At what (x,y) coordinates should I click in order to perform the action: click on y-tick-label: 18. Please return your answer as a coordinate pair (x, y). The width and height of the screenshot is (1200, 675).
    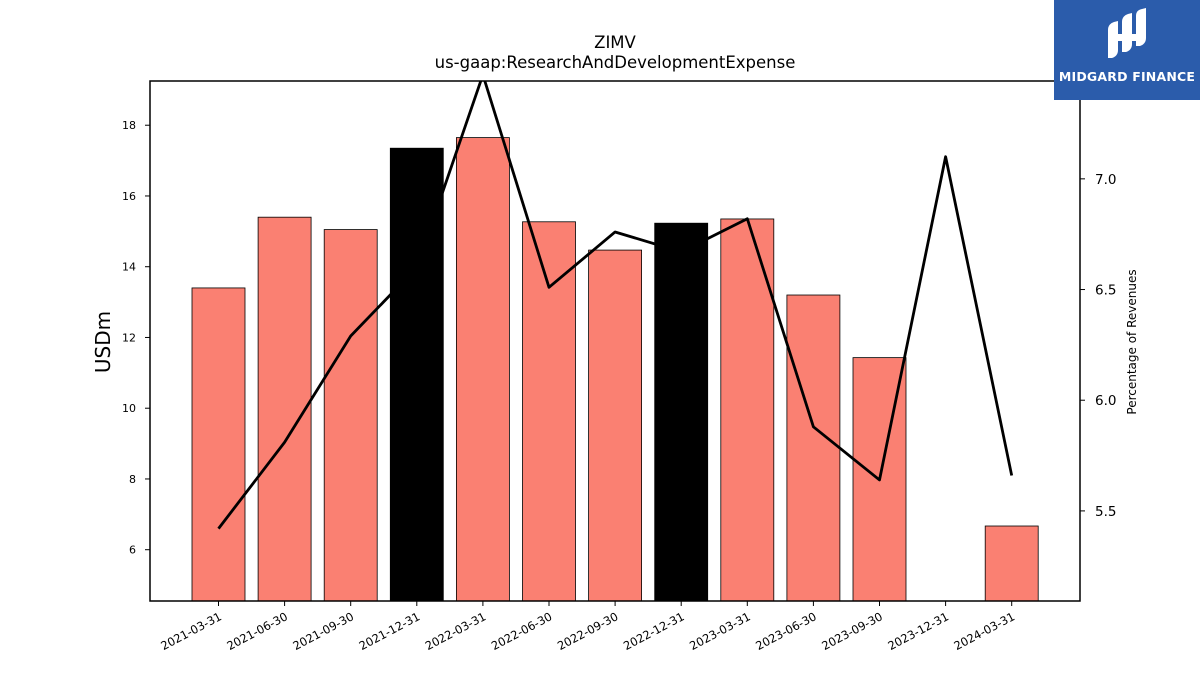
    Looking at the image, I should click on (129, 125).